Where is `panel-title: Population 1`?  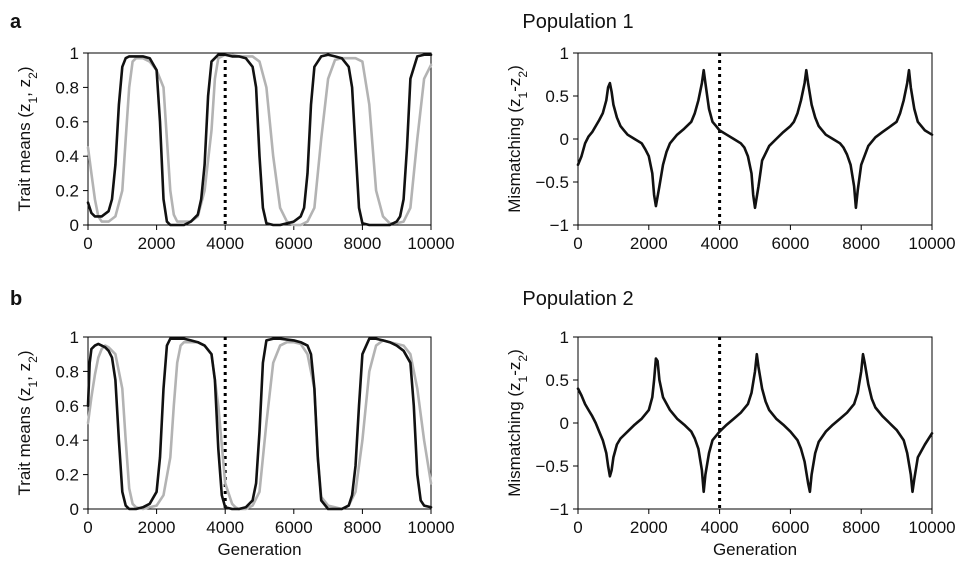
panel-title: Population 1 is located at coordinates (577, 22).